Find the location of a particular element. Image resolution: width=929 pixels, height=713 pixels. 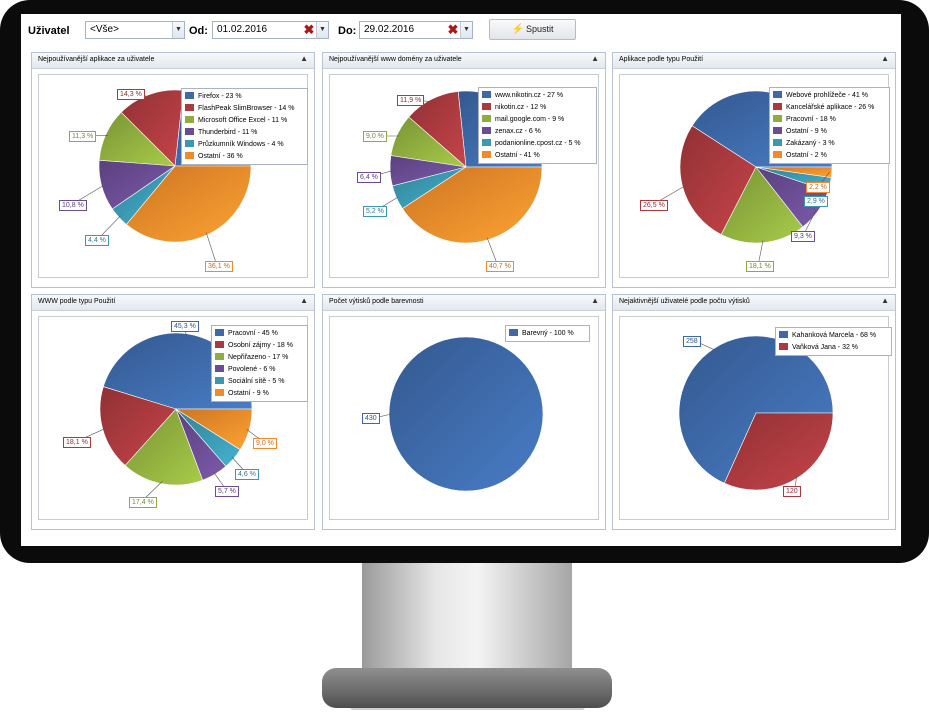

legend-label: www.nikotin.cz - 27 % is located at coordinates (529, 95).